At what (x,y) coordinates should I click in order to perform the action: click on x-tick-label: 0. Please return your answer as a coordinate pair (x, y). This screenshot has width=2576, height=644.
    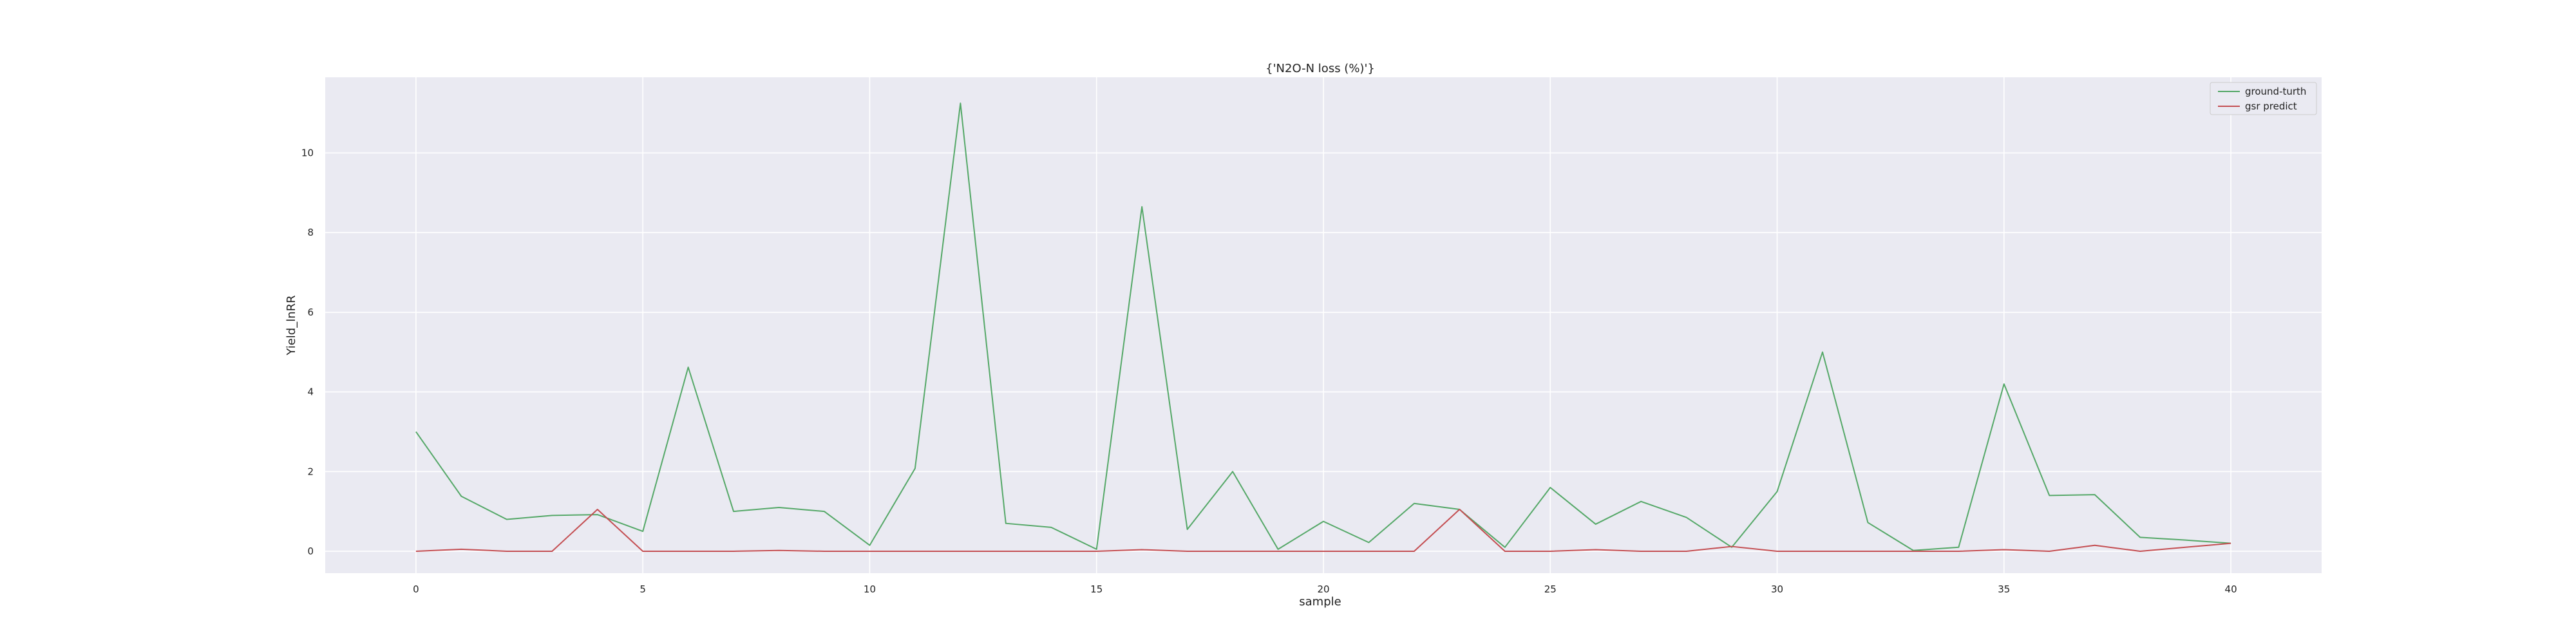
    Looking at the image, I should click on (416, 589).